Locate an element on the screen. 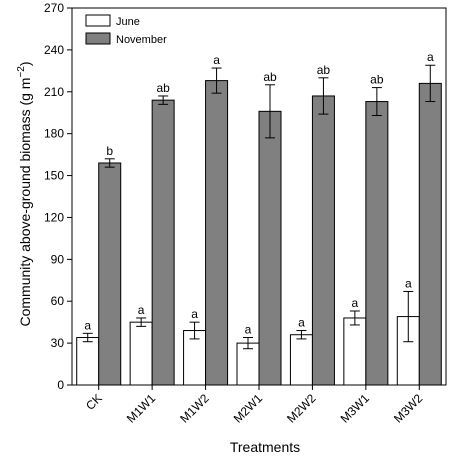 The height and width of the screenshot is (457, 454). significance-label-november-m2w1: ab is located at coordinates (270, 77).